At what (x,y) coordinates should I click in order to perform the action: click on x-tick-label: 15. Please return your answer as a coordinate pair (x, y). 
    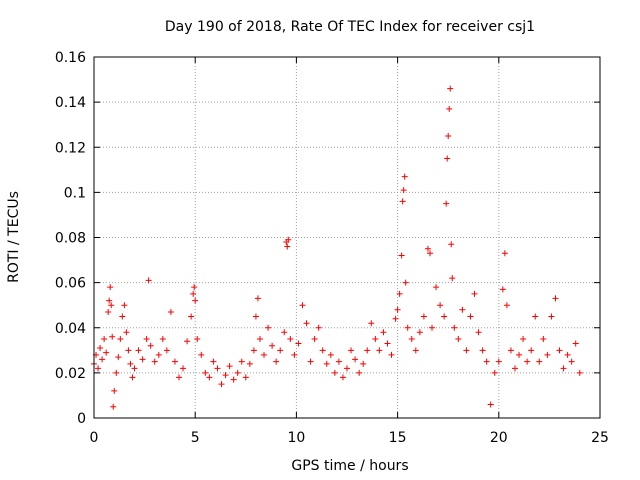
    Looking at the image, I should click on (398, 438).